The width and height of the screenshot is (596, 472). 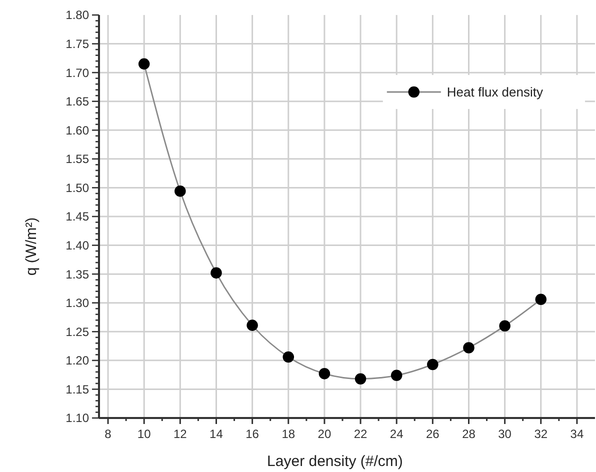 What do you see at coordinates (78, 43) in the screenshot?
I see `y-tick-label: 1.75` at bounding box center [78, 43].